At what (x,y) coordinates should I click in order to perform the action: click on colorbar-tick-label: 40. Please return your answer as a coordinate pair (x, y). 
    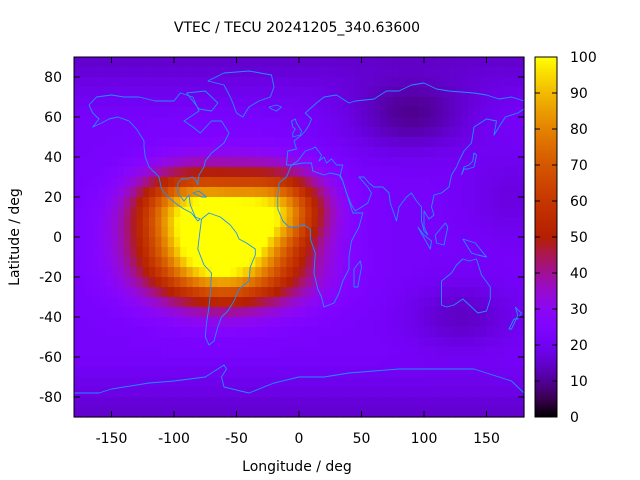
    Looking at the image, I should click on (579, 274).